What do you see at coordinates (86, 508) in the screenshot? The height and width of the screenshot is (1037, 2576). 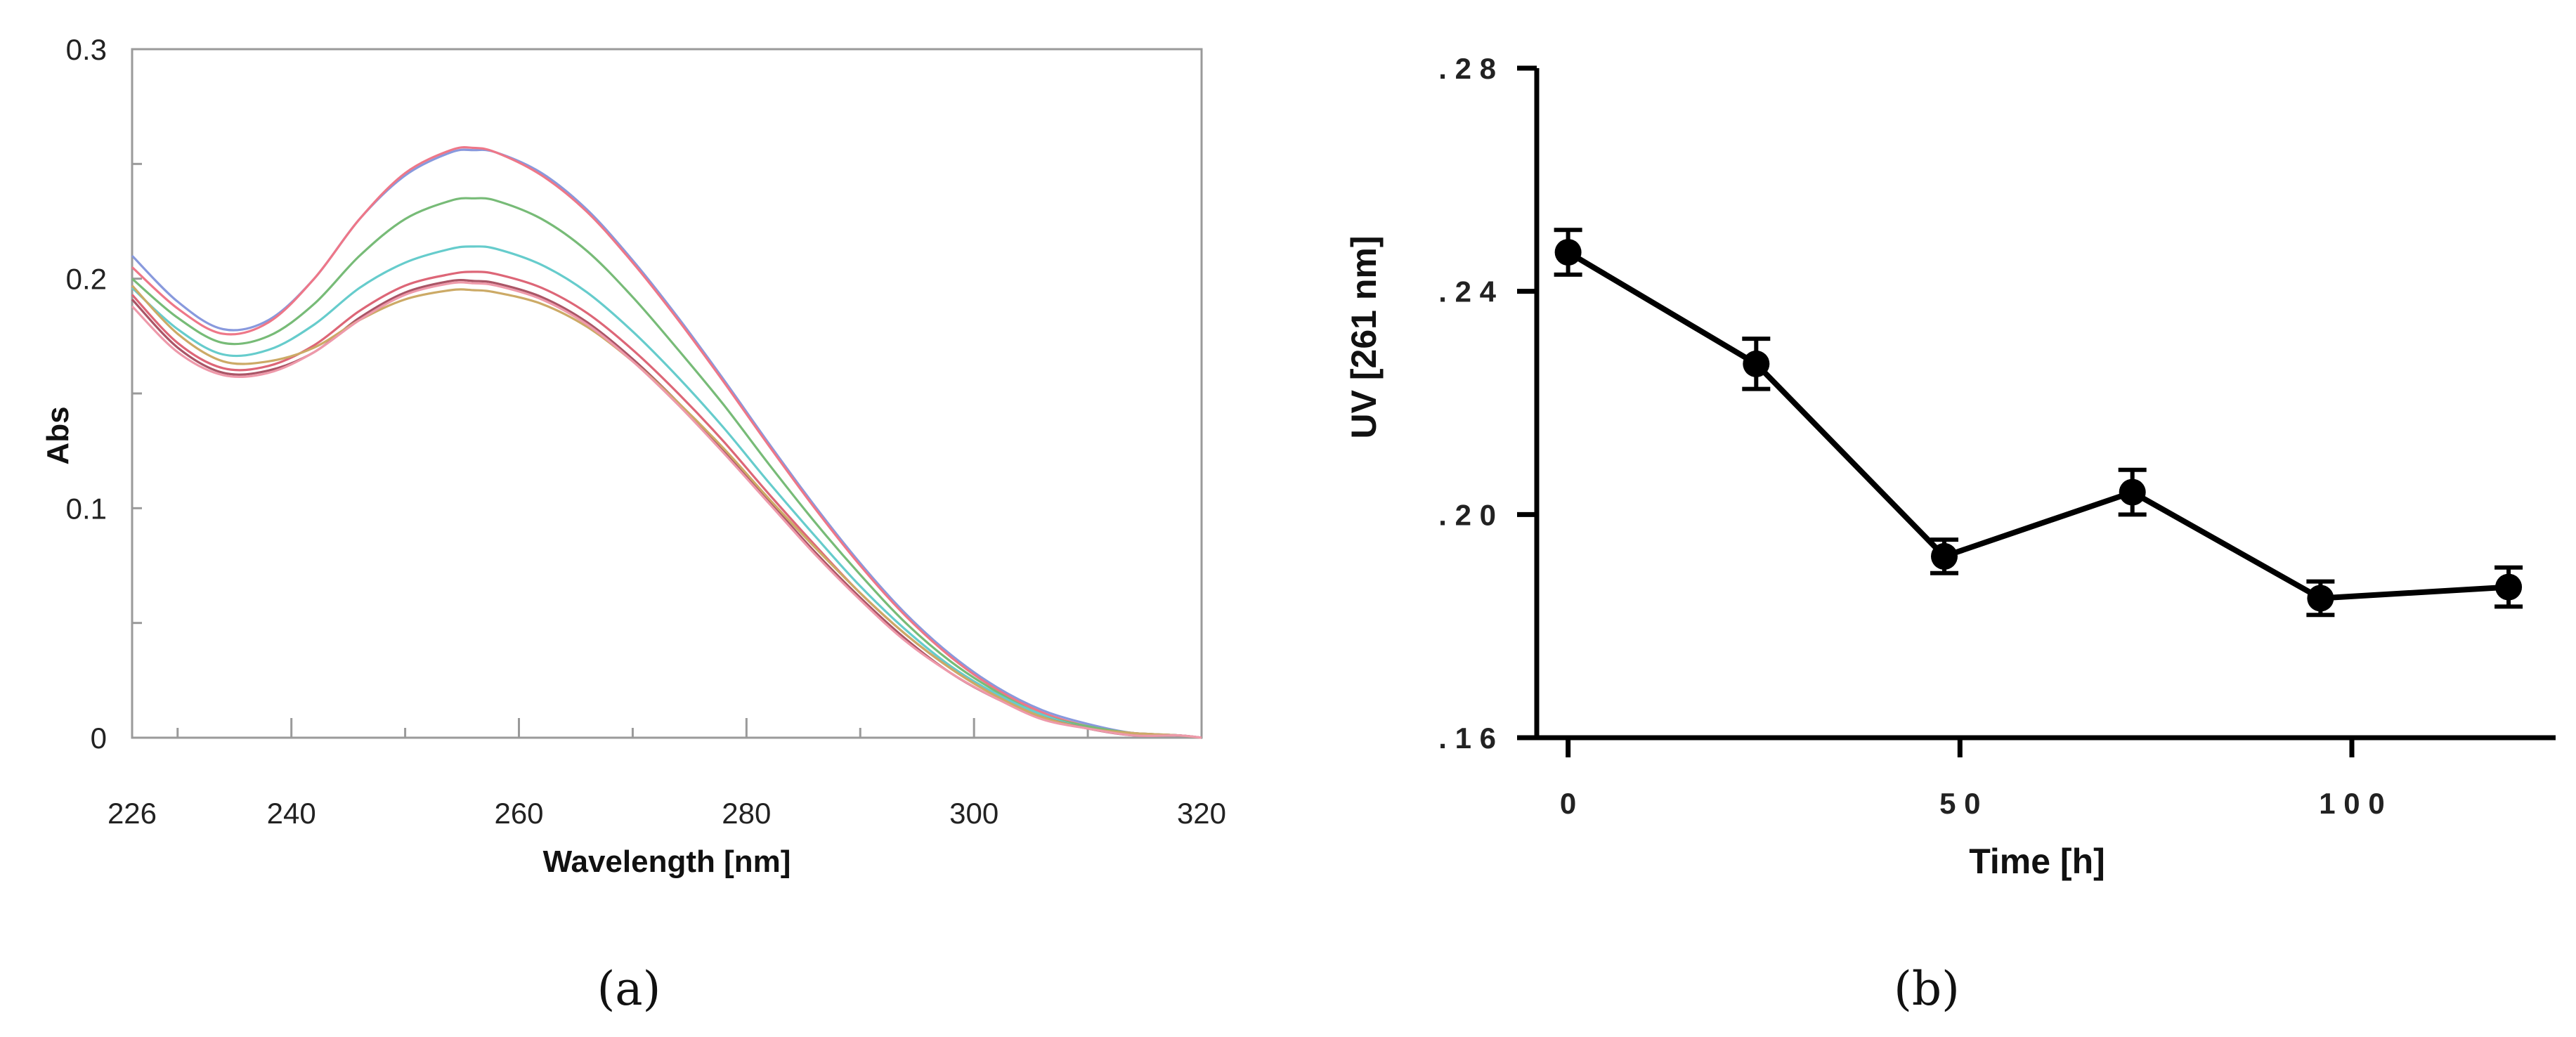 I see `panel-a-y-tick-label: 0.1` at bounding box center [86, 508].